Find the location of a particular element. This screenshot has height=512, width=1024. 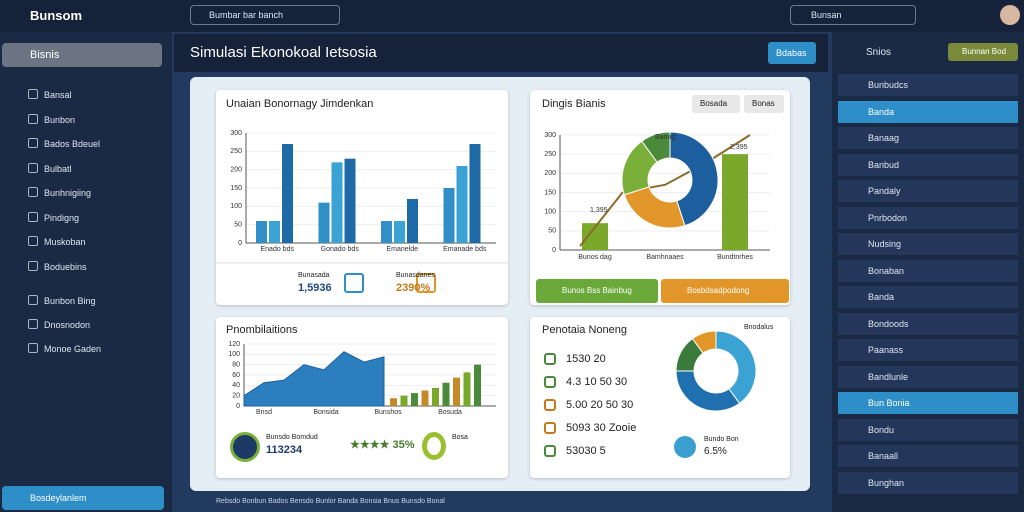

main-header is located at coordinates (501, 53).